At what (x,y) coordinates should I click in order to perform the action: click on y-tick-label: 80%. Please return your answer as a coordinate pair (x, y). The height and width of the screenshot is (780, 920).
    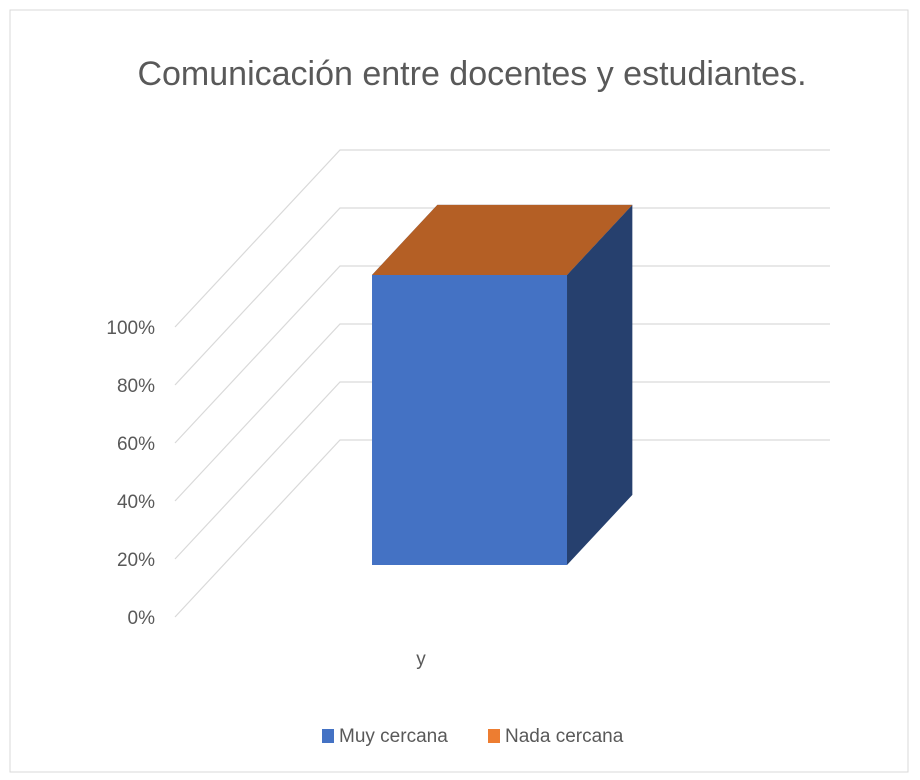
    Looking at the image, I should click on (136, 386).